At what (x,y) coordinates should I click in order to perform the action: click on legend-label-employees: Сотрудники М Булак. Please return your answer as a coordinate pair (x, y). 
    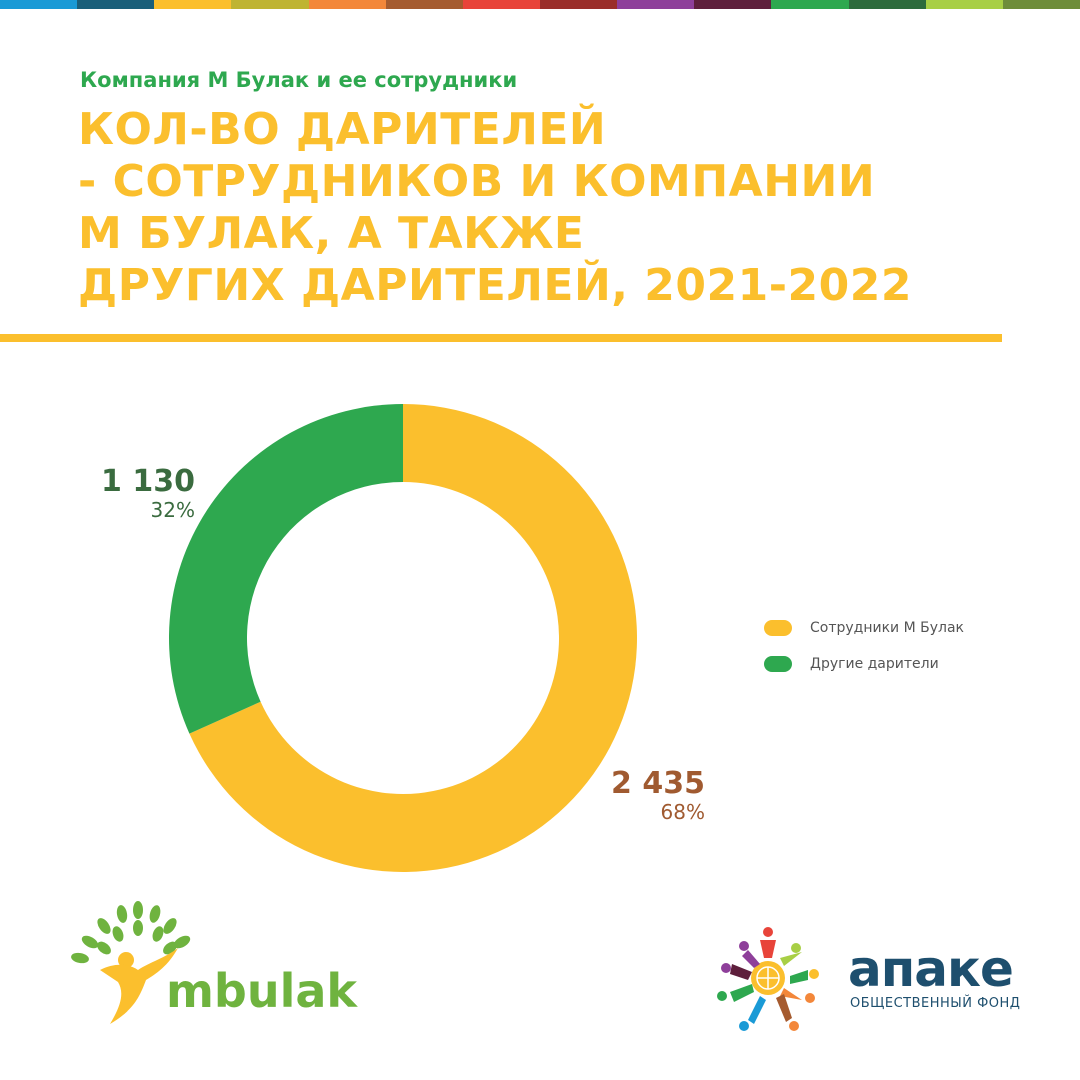
    Looking at the image, I should click on (887, 628).